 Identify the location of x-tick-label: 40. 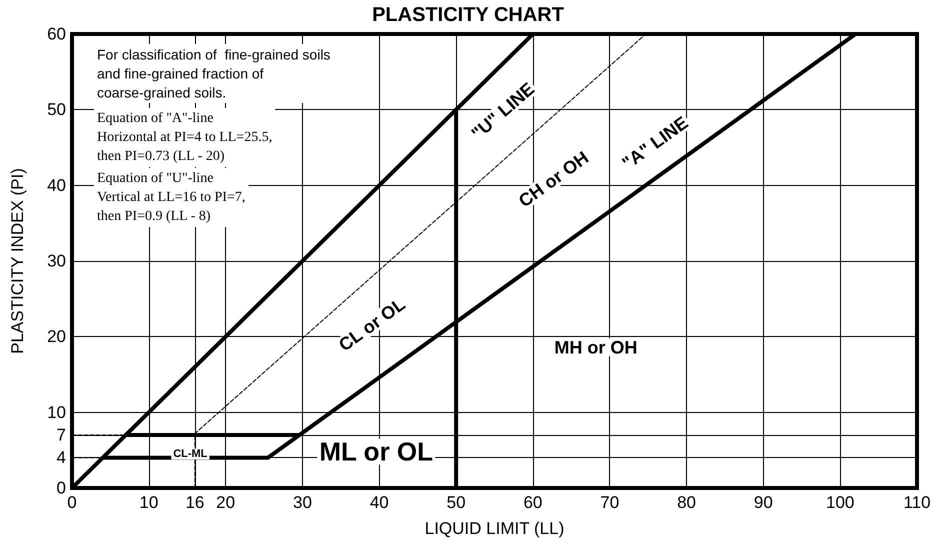
(379, 502).